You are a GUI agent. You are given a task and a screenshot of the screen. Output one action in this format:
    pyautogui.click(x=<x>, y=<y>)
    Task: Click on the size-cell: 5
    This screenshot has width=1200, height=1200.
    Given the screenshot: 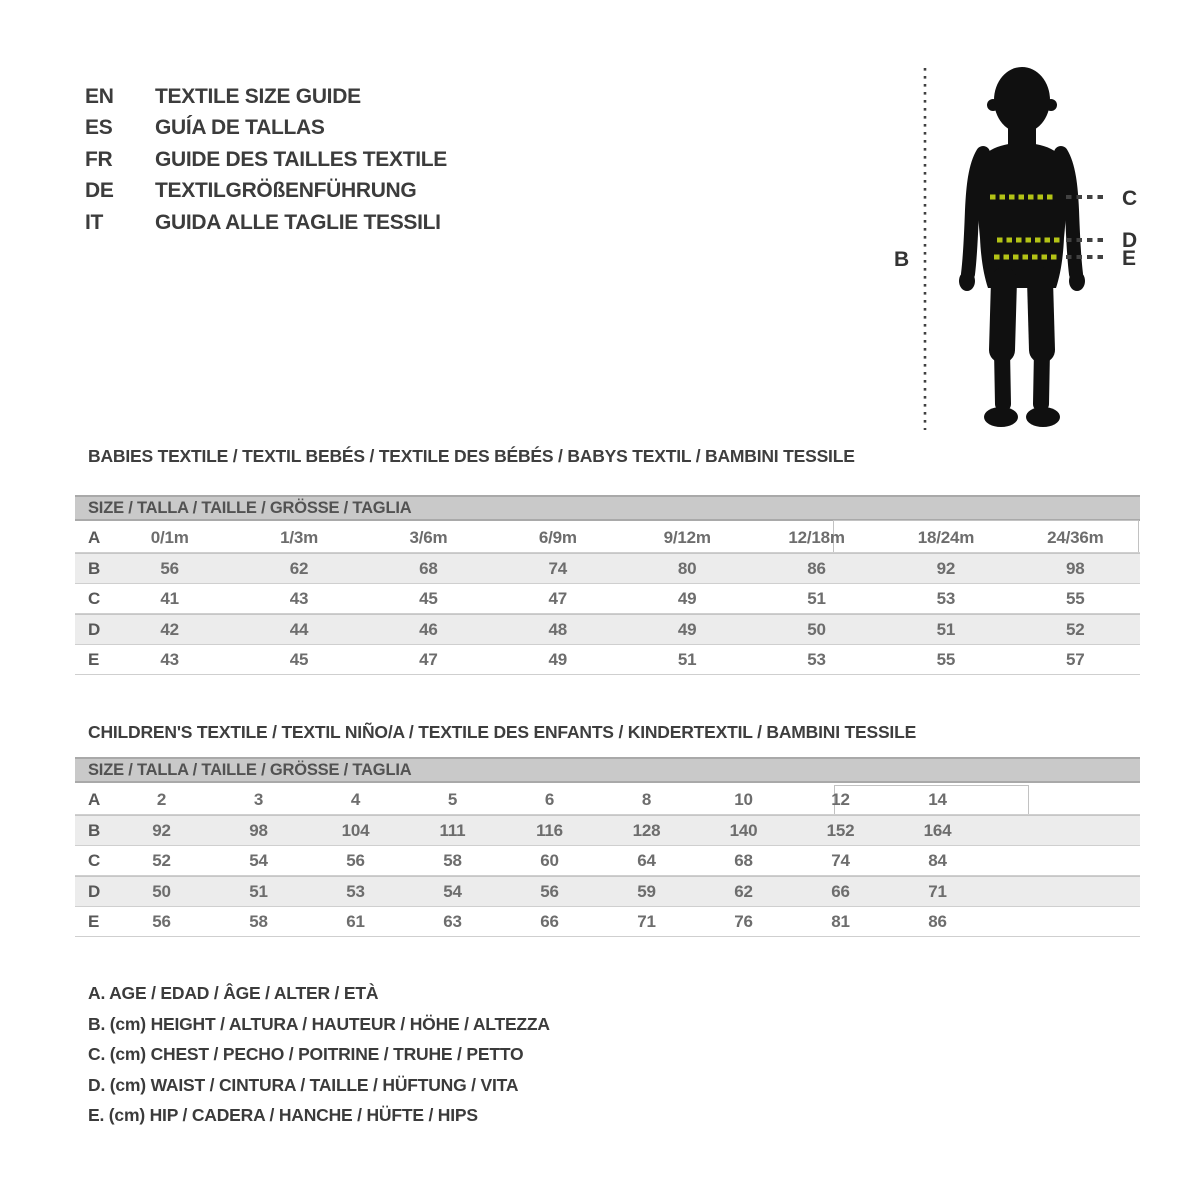 What is the action you would take?
    pyautogui.click(x=452, y=799)
    